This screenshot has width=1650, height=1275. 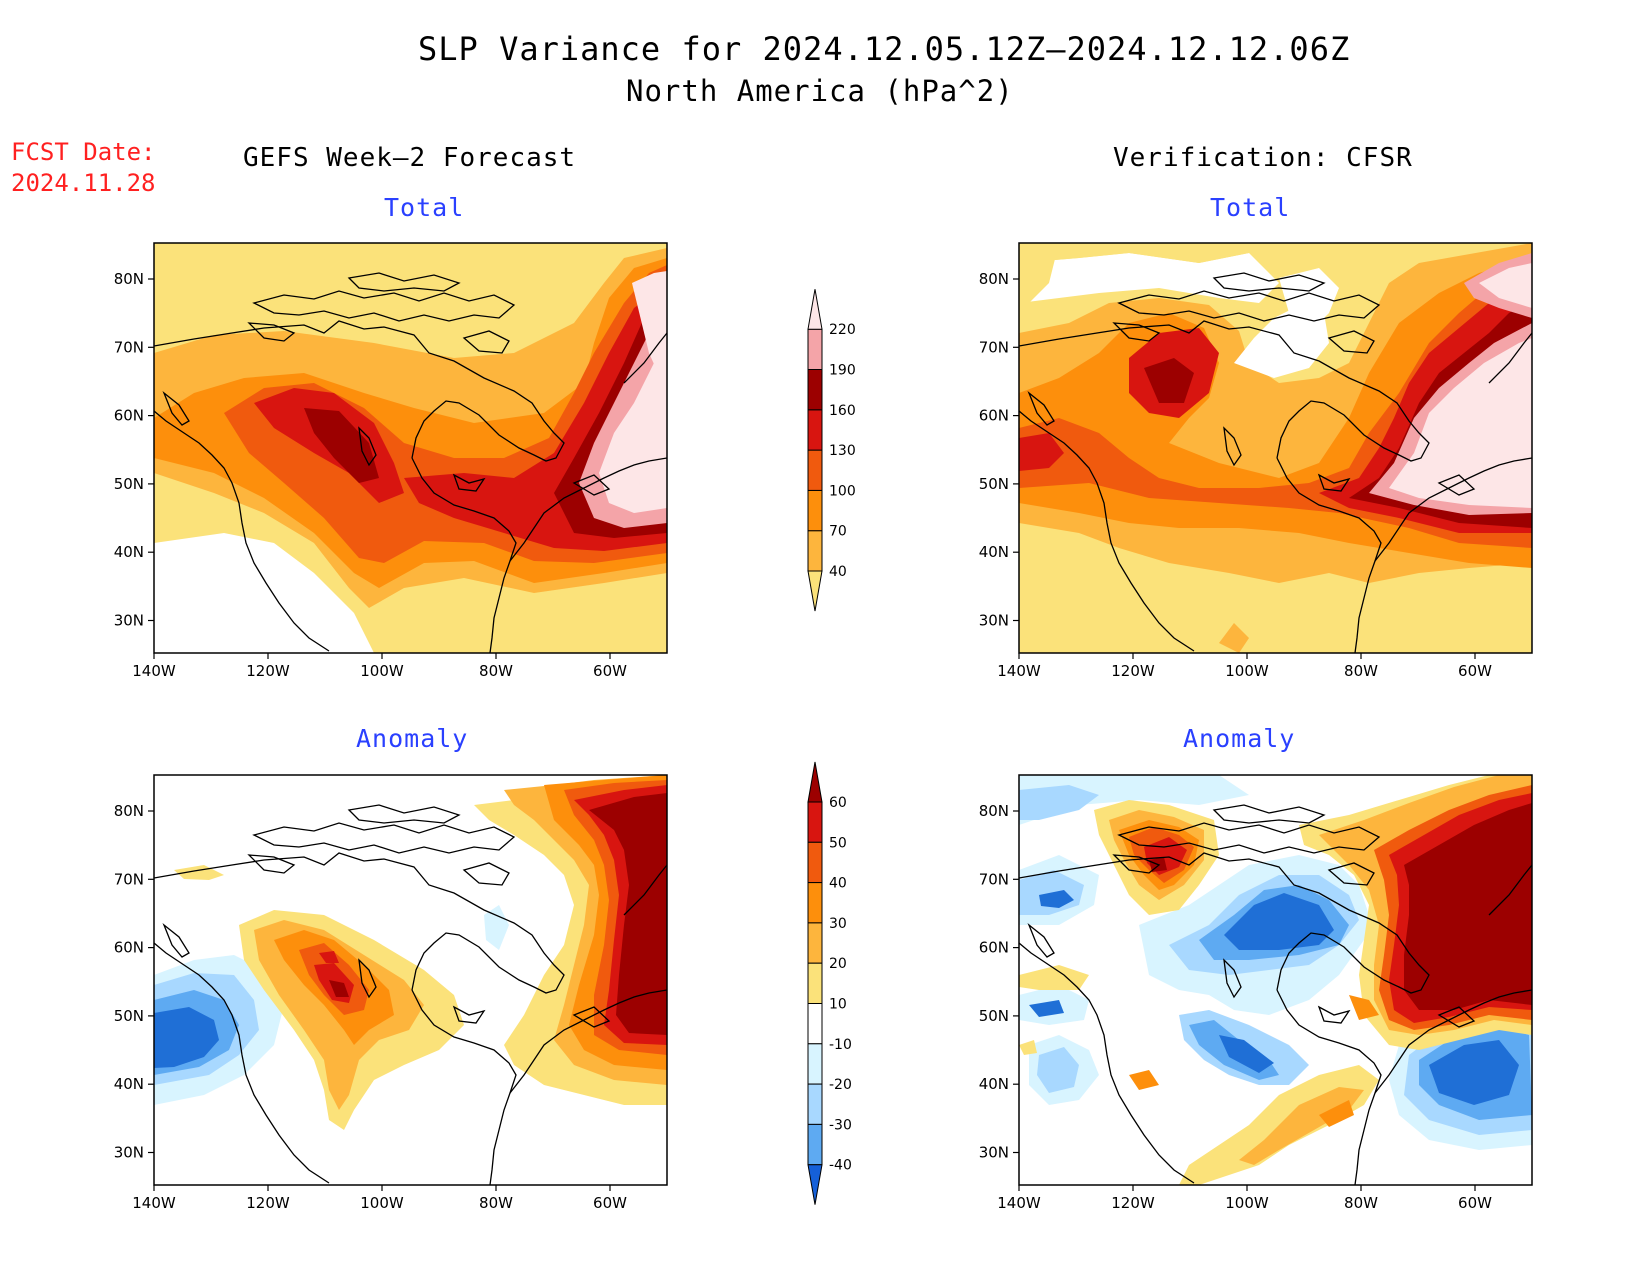 I want to click on panel-frame-tl, so click(x=410, y=448).